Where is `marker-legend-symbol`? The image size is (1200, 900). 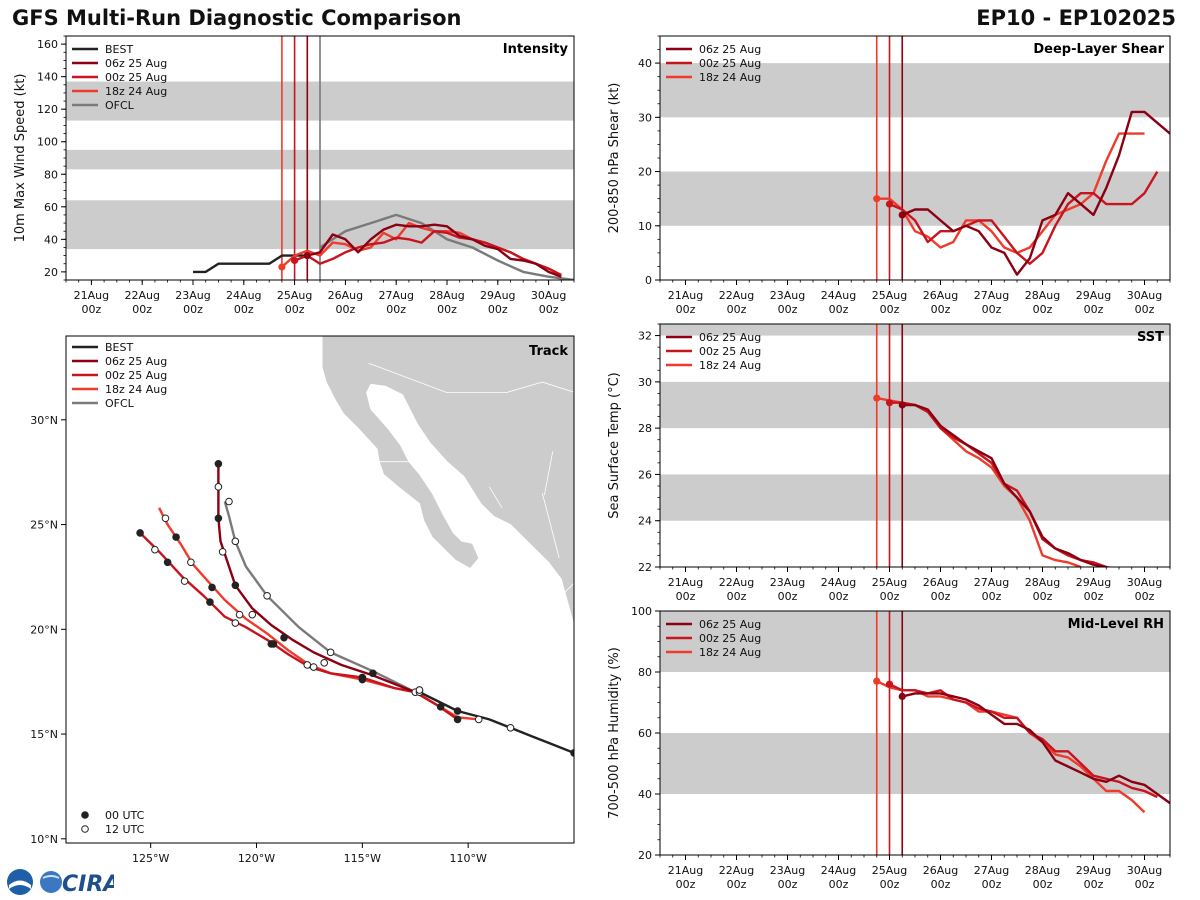
marker-legend-symbol is located at coordinates (85, 815).